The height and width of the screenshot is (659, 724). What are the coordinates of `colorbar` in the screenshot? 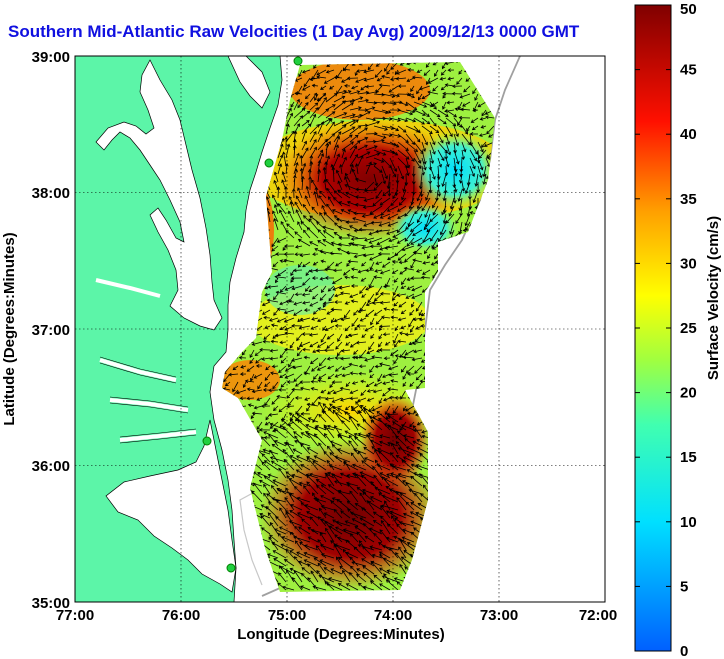 It's located at (653, 328).